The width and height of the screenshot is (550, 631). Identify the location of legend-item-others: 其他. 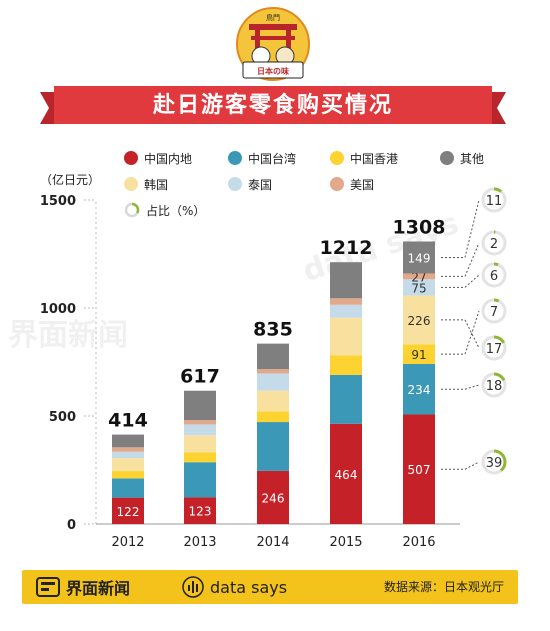
(462, 158).